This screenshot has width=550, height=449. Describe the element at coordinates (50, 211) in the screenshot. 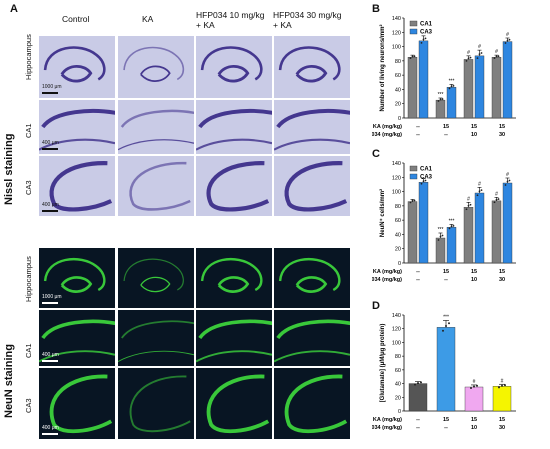

I see `nissl-scale-bar-ca3` at that location.